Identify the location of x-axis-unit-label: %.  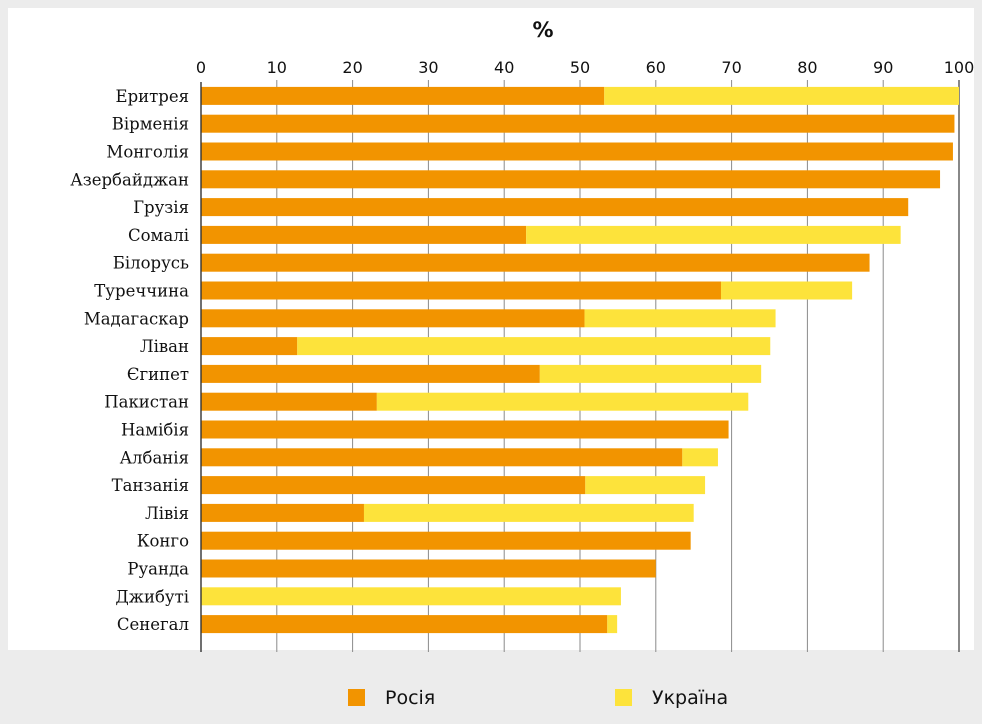
(542, 30).